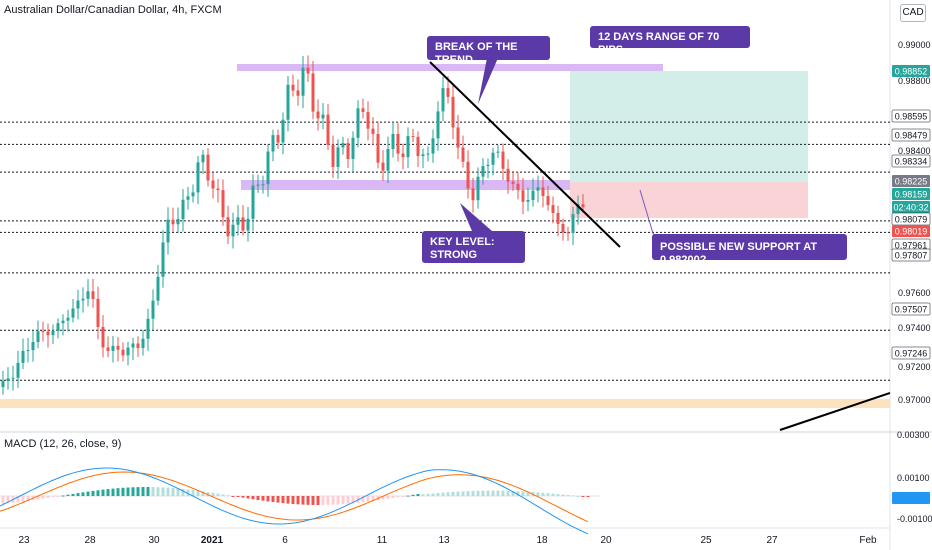 The height and width of the screenshot is (550, 932). What do you see at coordinates (212, 540) in the screenshot?
I see `x-tick-label: 2021` at bounding box center [212, 540].